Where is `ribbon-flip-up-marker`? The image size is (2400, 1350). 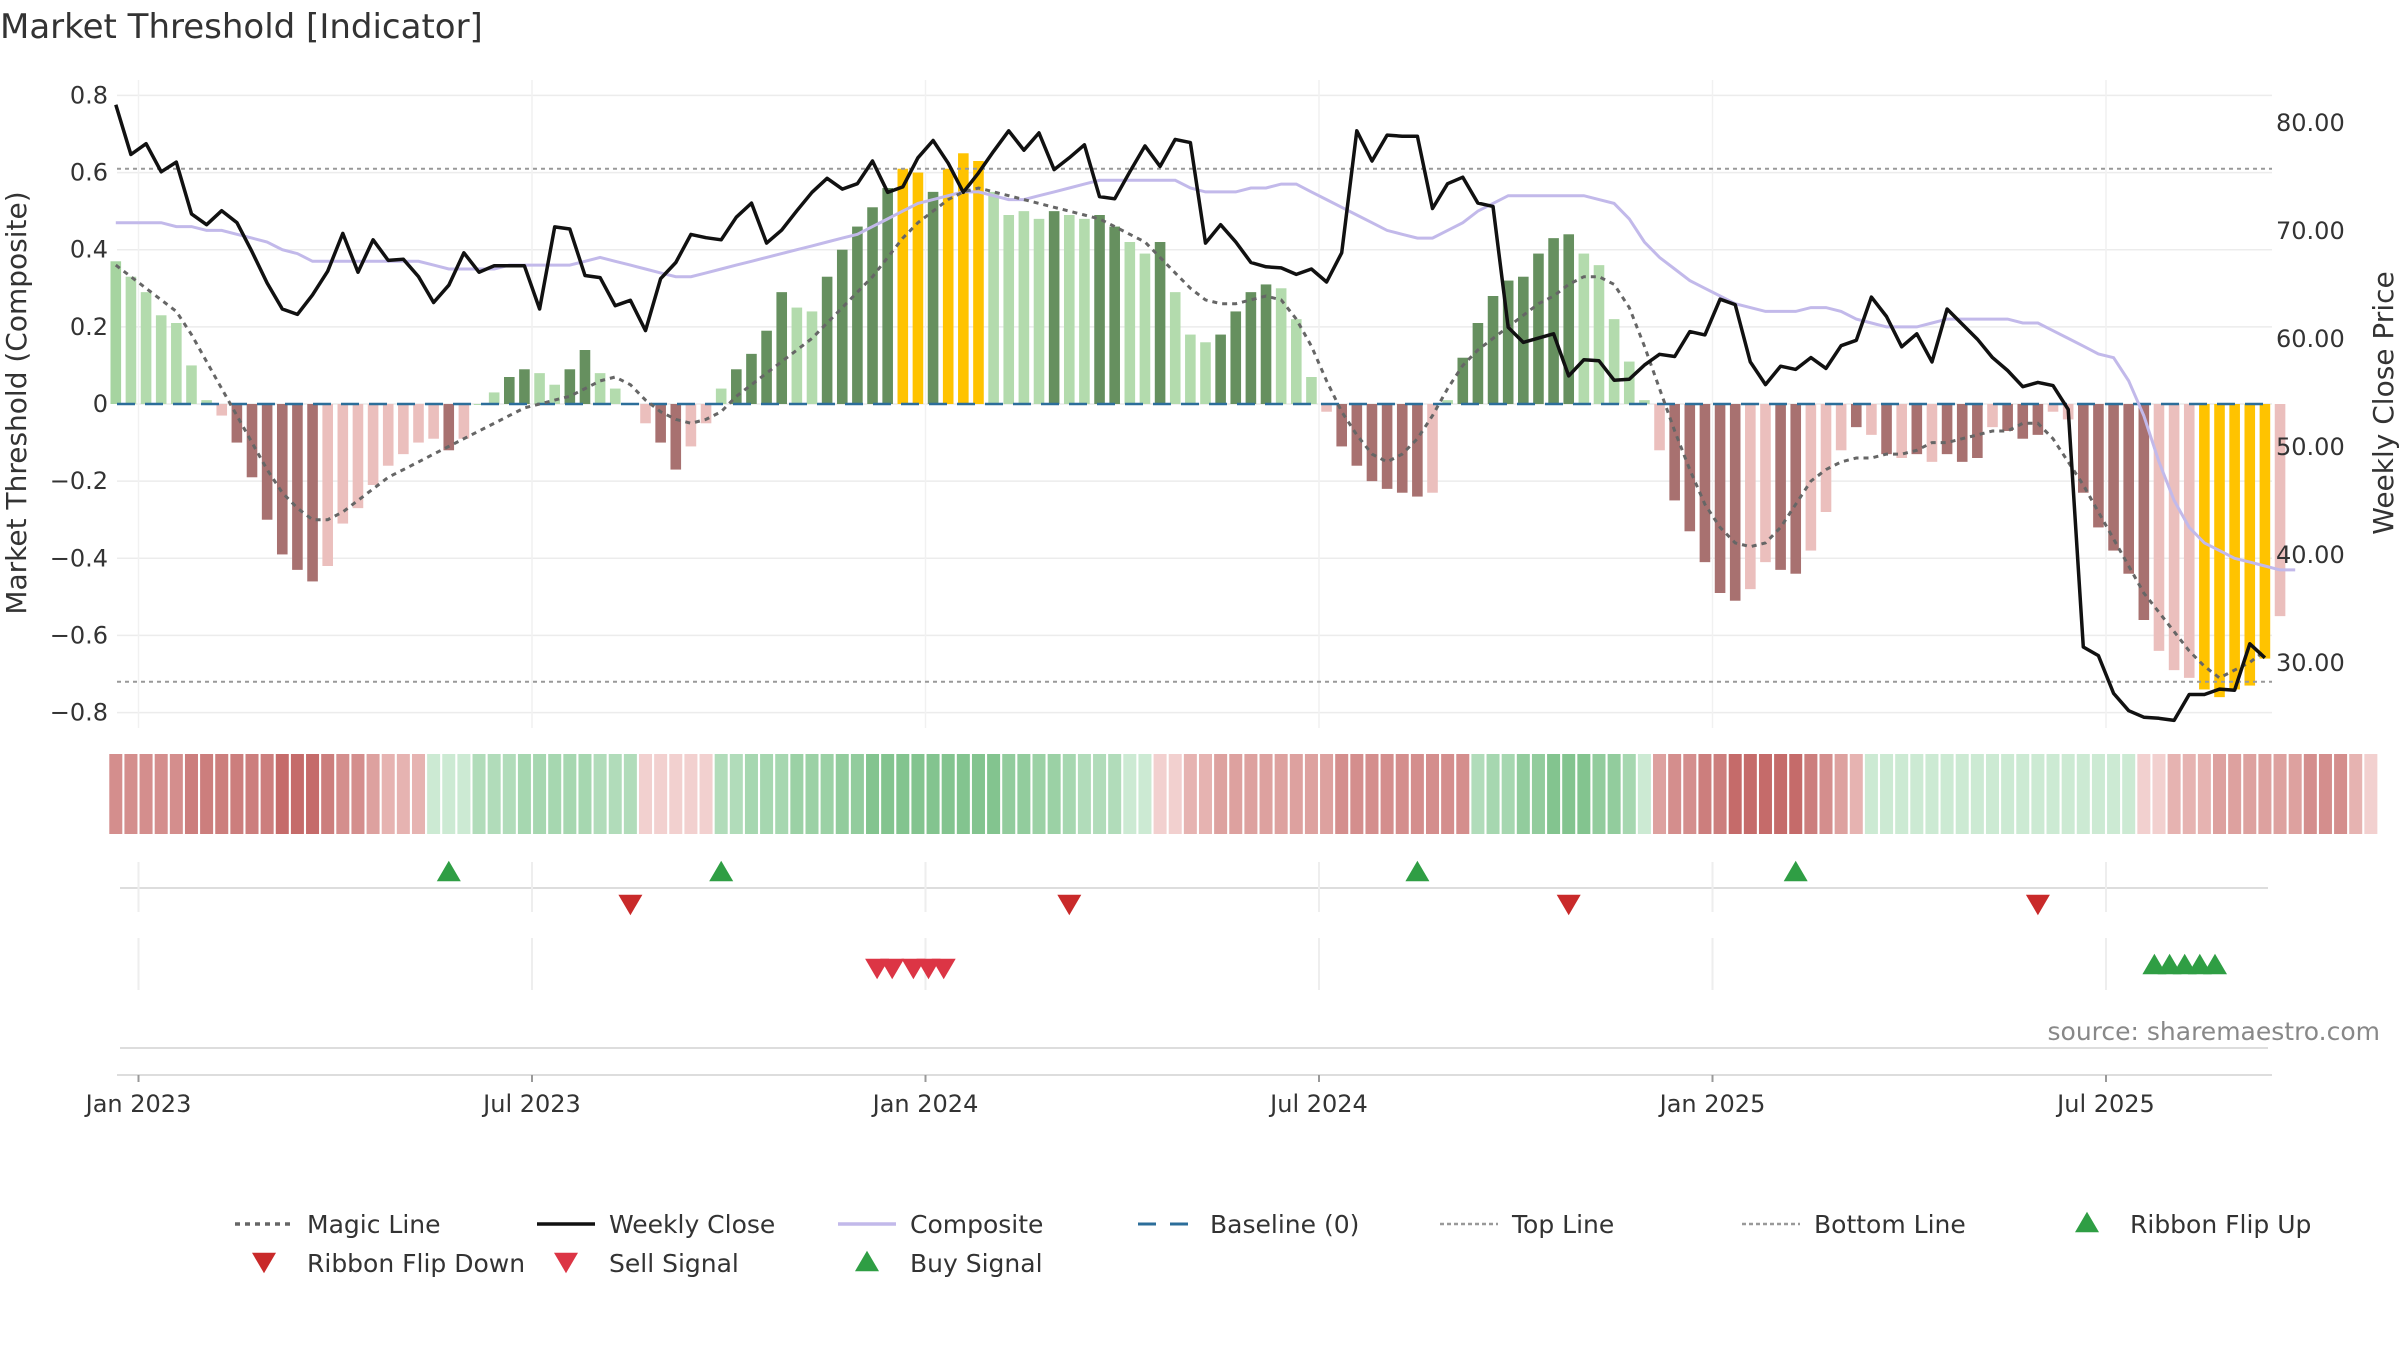 ribbon-flip-up-marker is located at coordinates (721, 871).